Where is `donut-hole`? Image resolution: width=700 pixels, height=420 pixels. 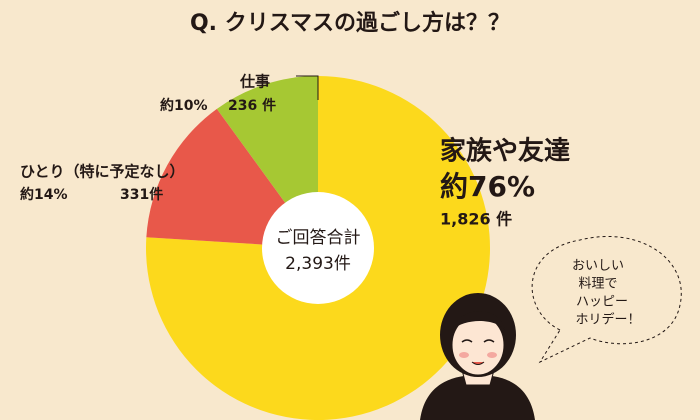
donut-hole is located at coordinates (318, 248).